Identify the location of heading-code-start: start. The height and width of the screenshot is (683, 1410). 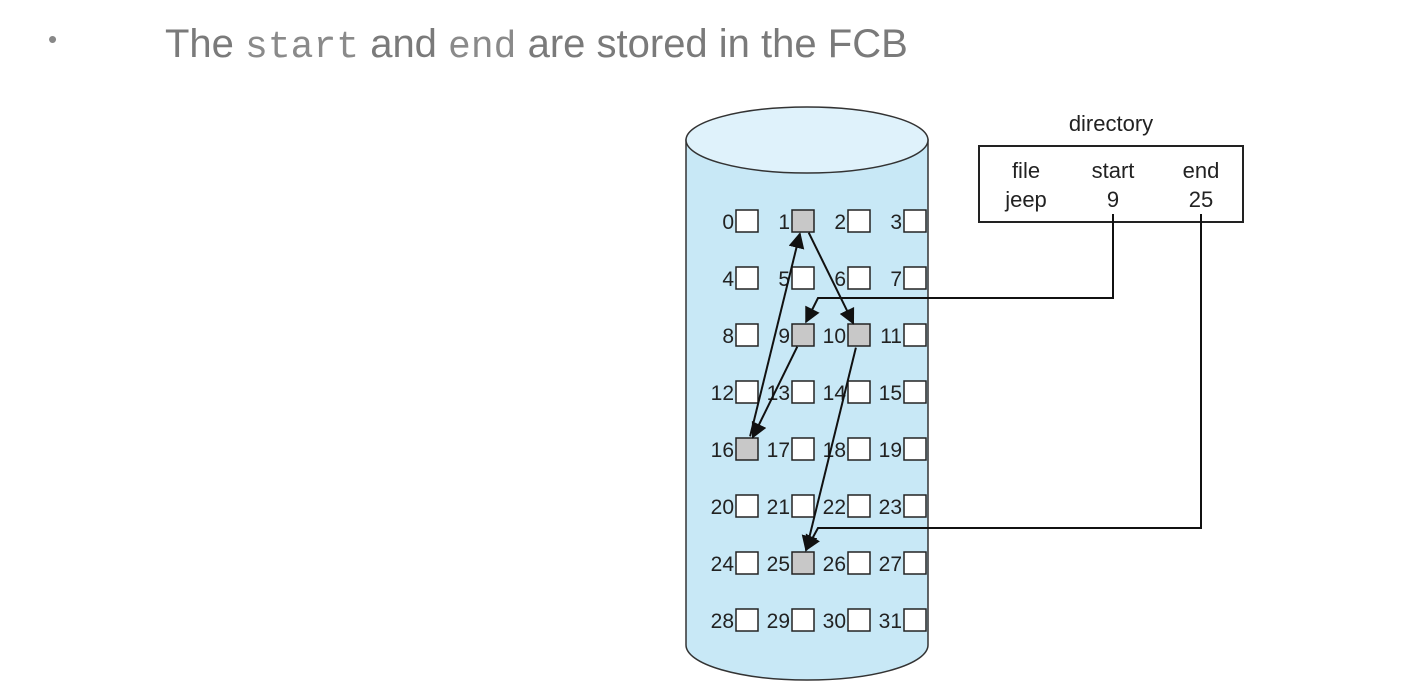
(302, 47).